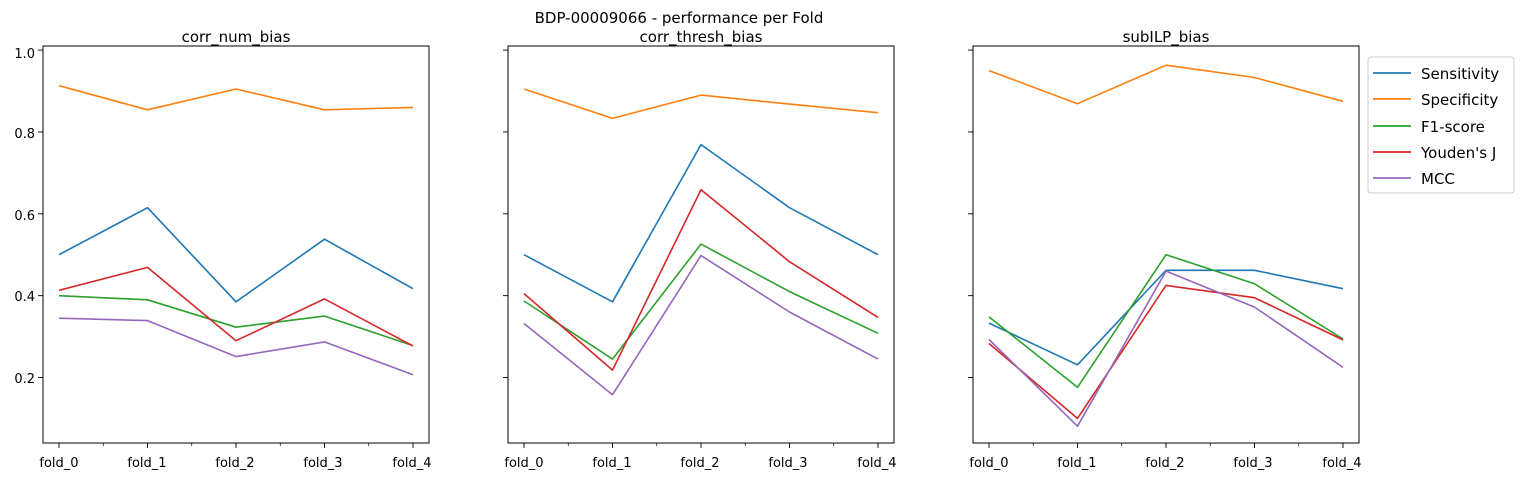  I want to click on legend-entry-sensitivity: Sensitivity, so click(1436, 74).